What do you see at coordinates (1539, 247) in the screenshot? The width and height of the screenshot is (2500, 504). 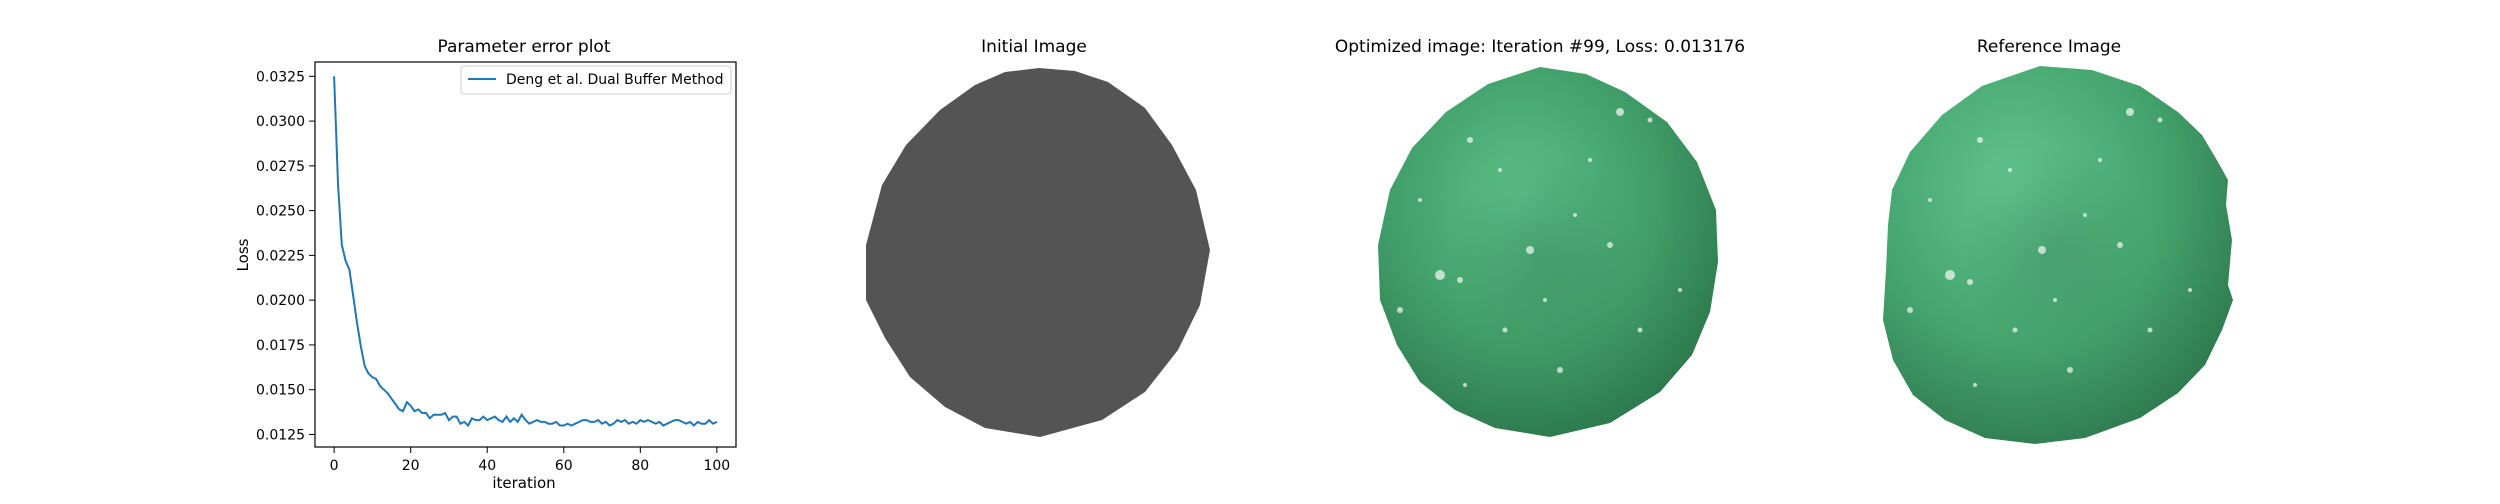 I see `optimized-disc-speckles` at bounding box center [1539, 247].